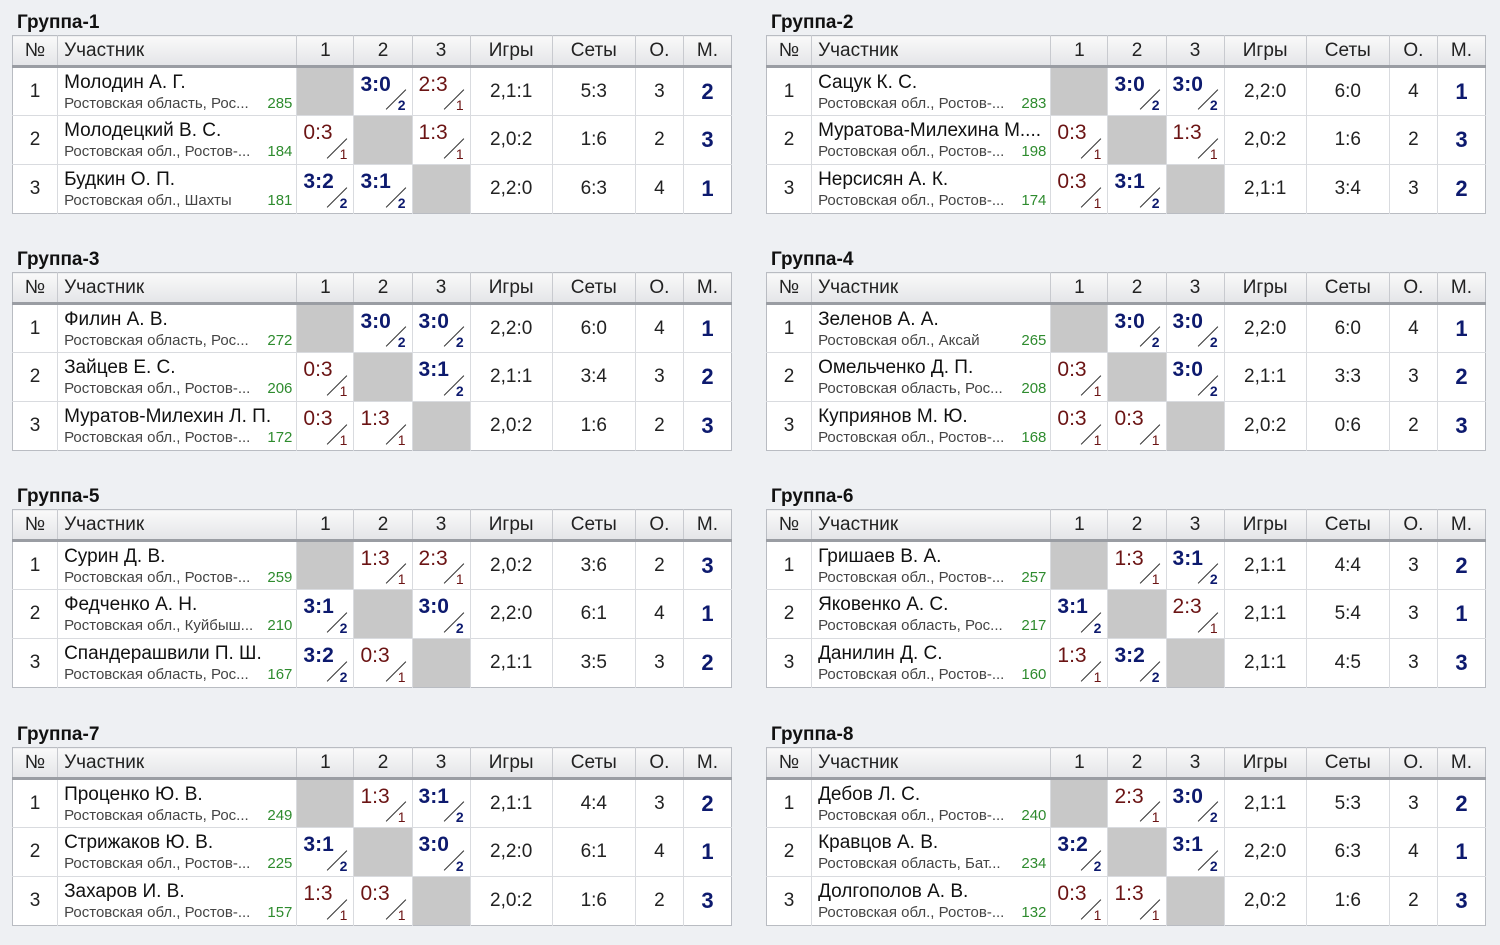 This screenshot has width=1500, height=945. I want to click on participant-name: Сурин Д. В., so click(115, 556).